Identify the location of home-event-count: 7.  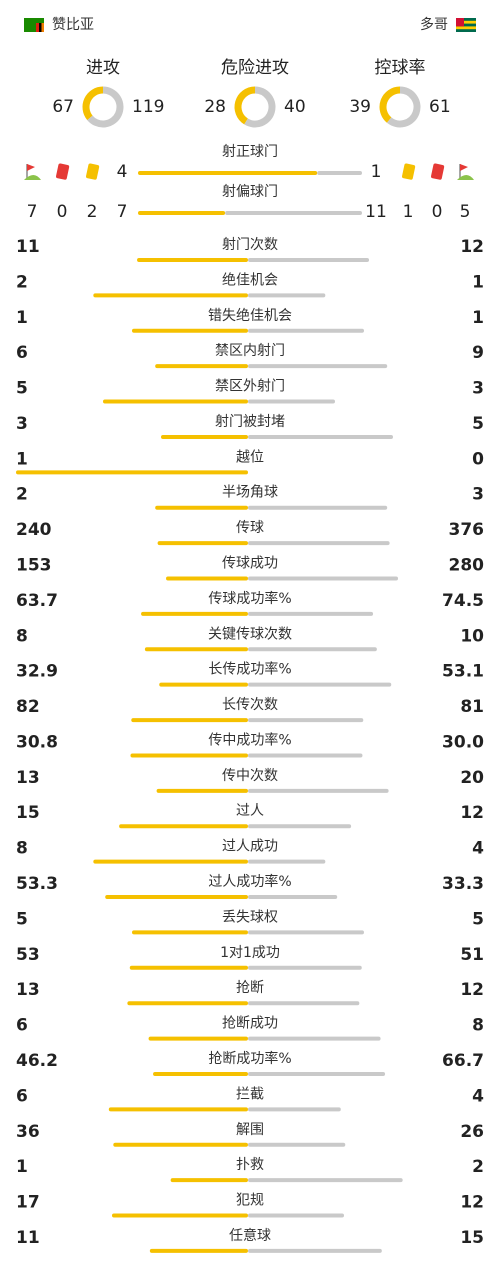
(32, 212).